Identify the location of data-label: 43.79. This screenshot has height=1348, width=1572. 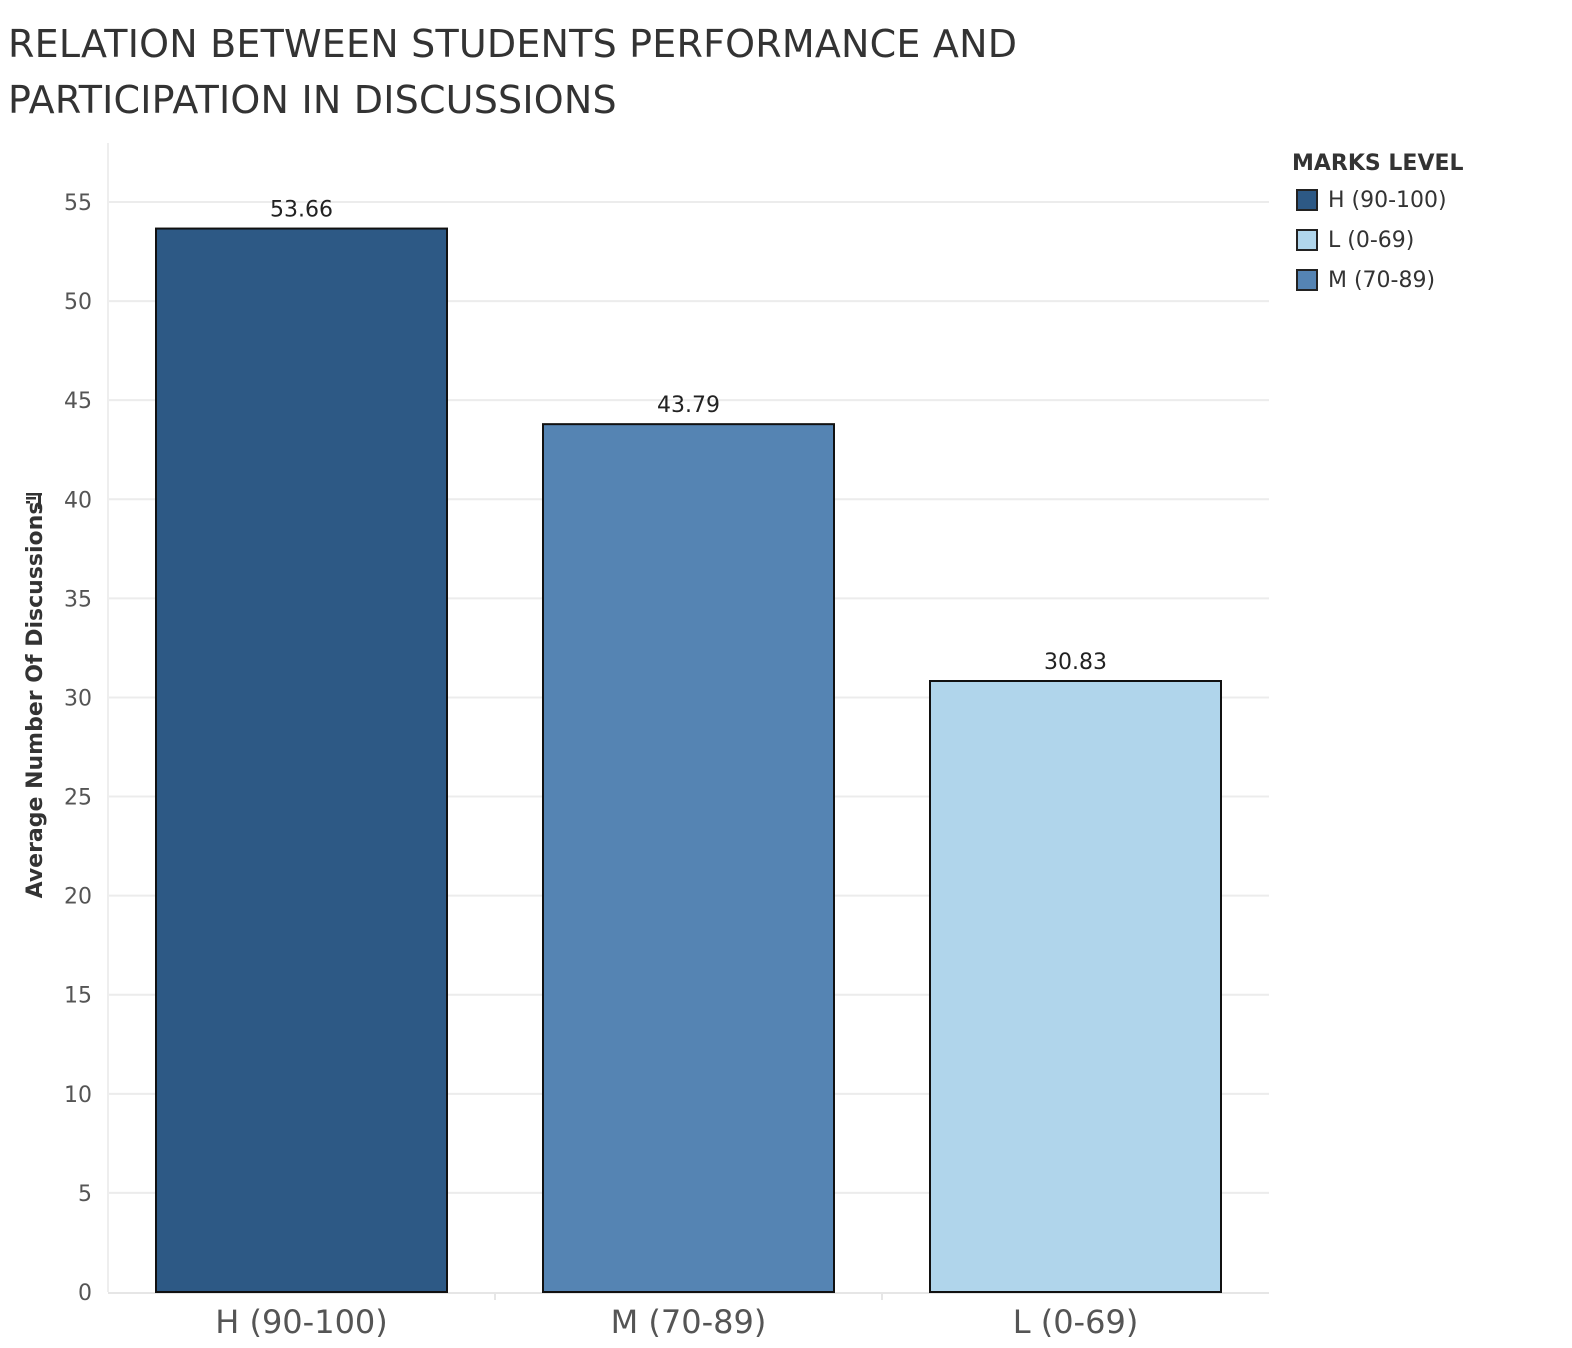
(688, 405).